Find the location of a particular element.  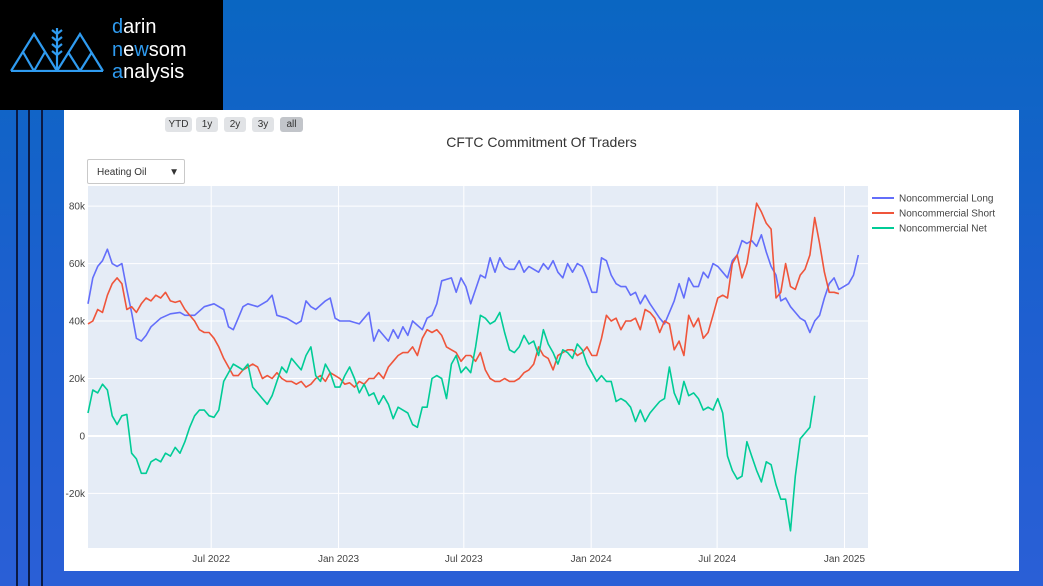

y-axis-ticks: -20k 0 20k 40k 60k 80k is located at coordinates (76, 351).